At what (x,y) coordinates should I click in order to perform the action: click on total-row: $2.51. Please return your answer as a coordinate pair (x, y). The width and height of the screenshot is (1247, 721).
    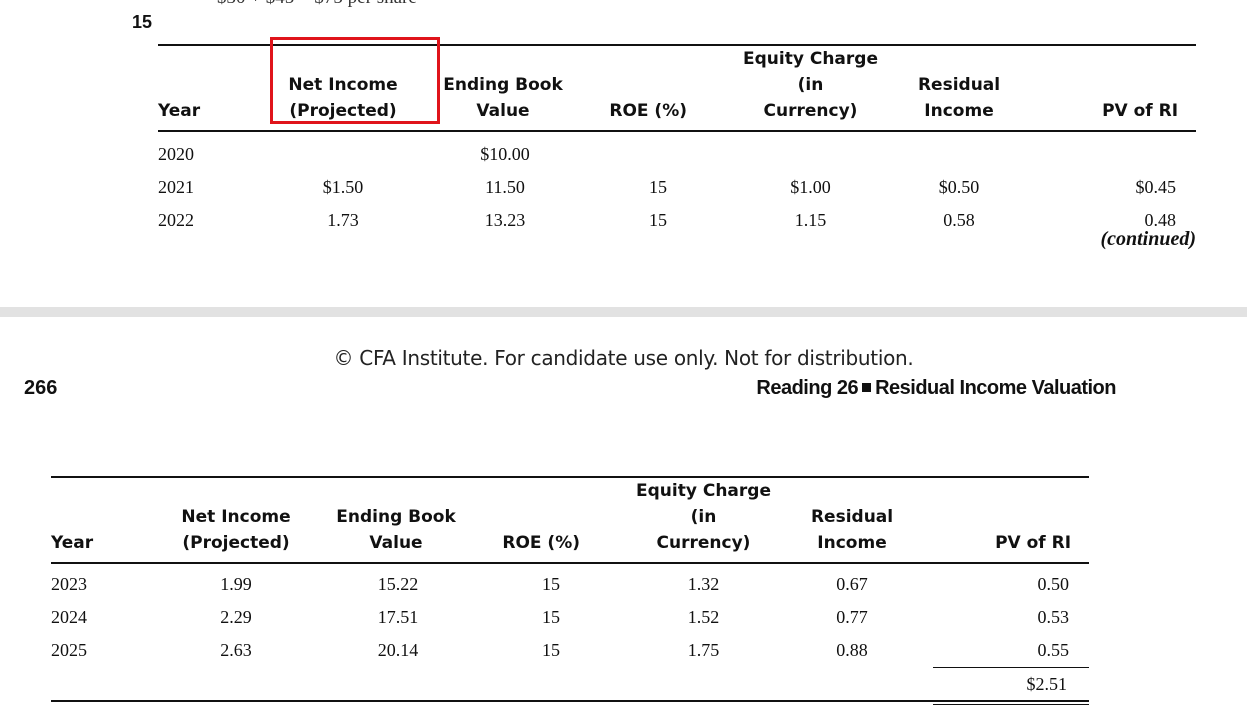
    Looking at the image, I should click on (570, 686).